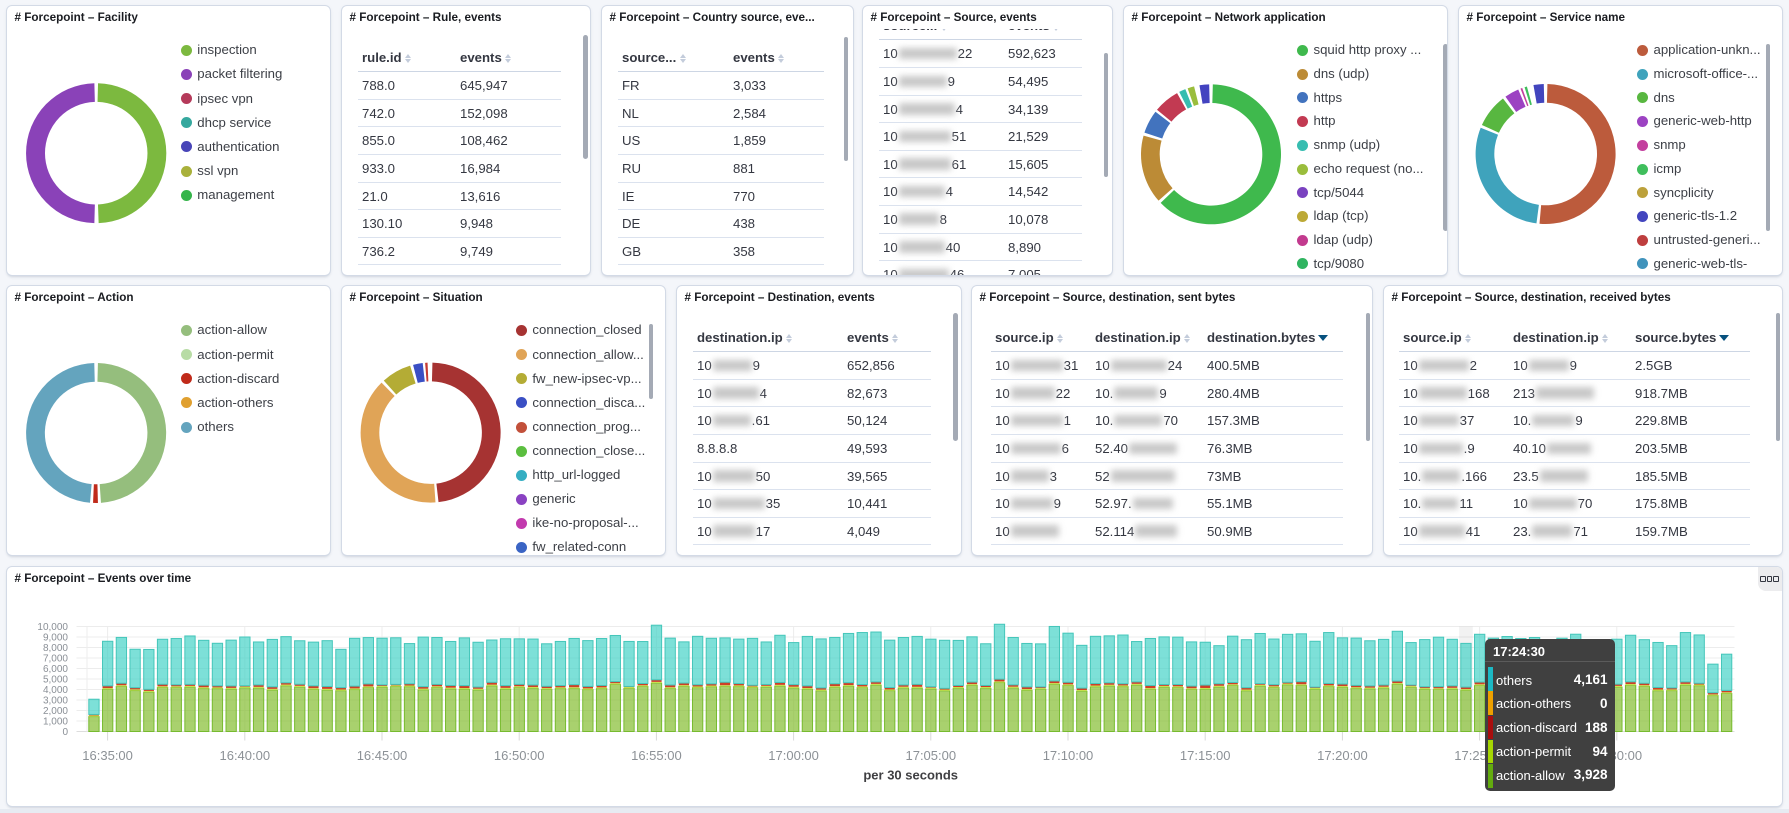 This screenshot has width=1789, height=813. Describe the element at coordinates (55, 701) in the screenshot. I see `svg-text: 3,000` at that location.